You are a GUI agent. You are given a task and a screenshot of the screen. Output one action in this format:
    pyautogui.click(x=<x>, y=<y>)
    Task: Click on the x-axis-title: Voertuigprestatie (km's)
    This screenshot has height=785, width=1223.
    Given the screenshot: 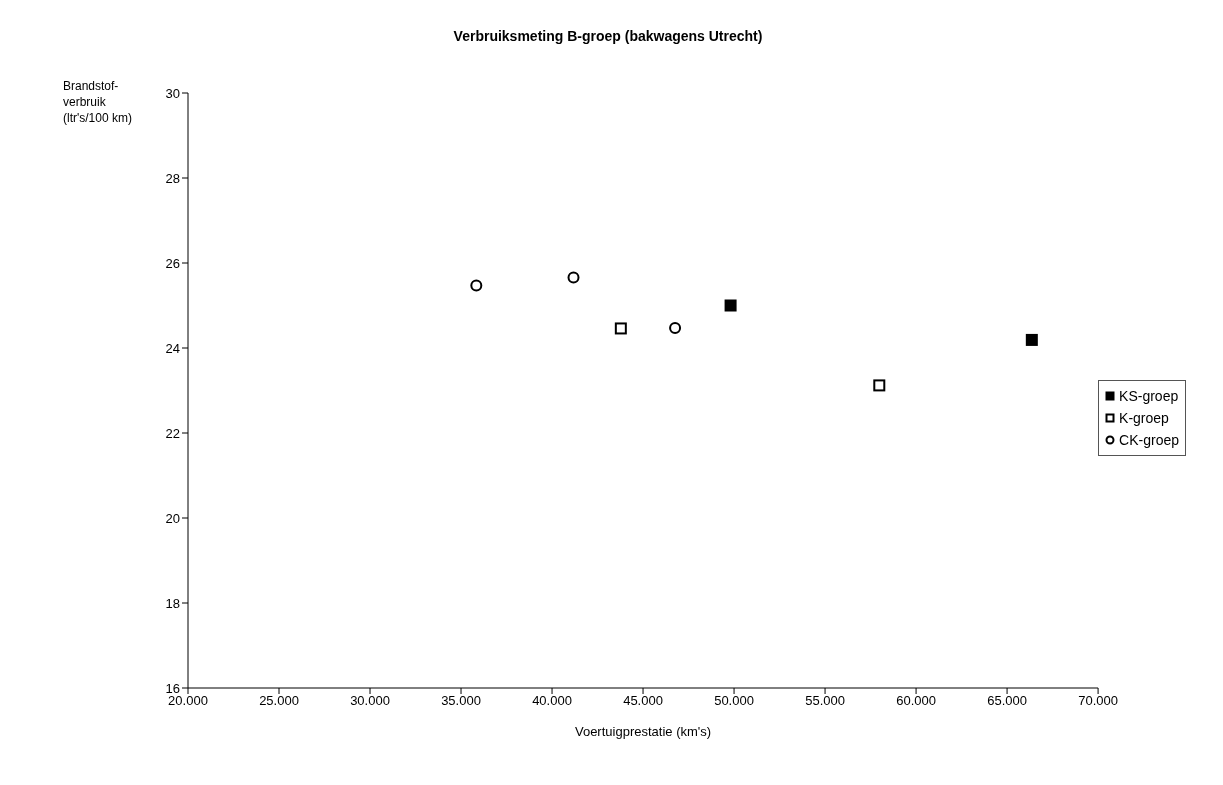 What is the action you would take?
    pyautogui.click(x=643, y=731)
    